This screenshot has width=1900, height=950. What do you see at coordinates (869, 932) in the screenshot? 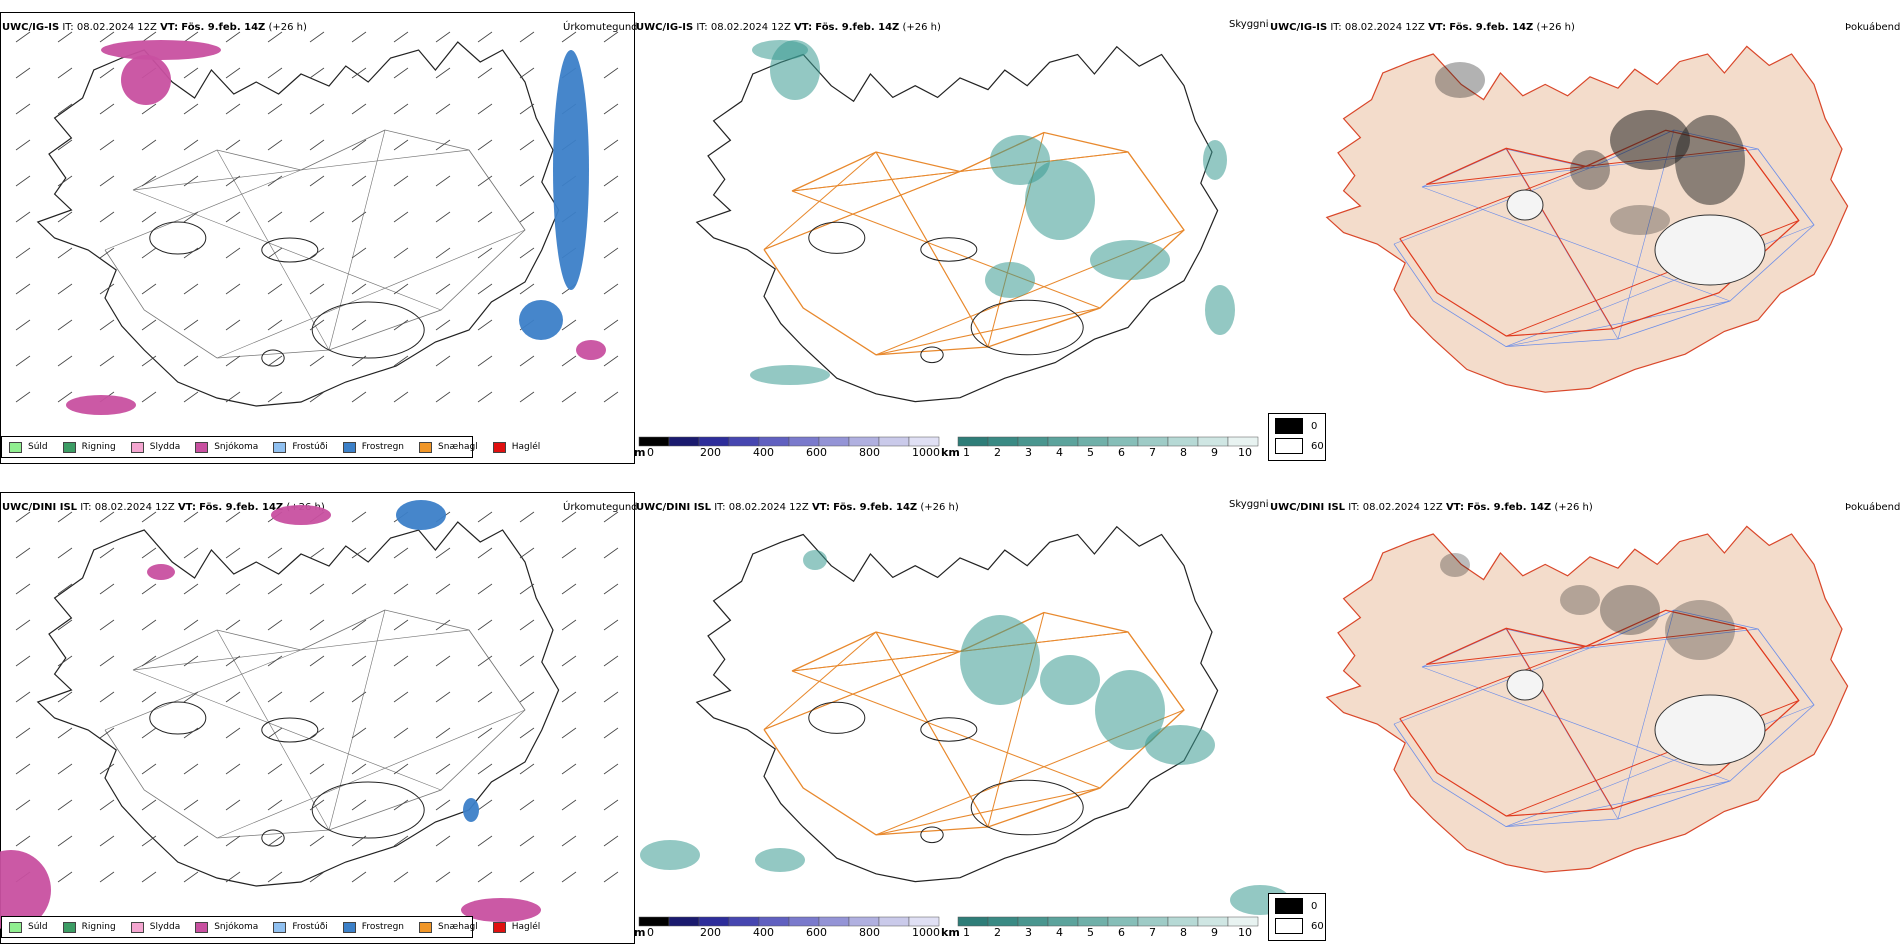
I see `colorbar-tick: 800` at bounding box center [869, 932].